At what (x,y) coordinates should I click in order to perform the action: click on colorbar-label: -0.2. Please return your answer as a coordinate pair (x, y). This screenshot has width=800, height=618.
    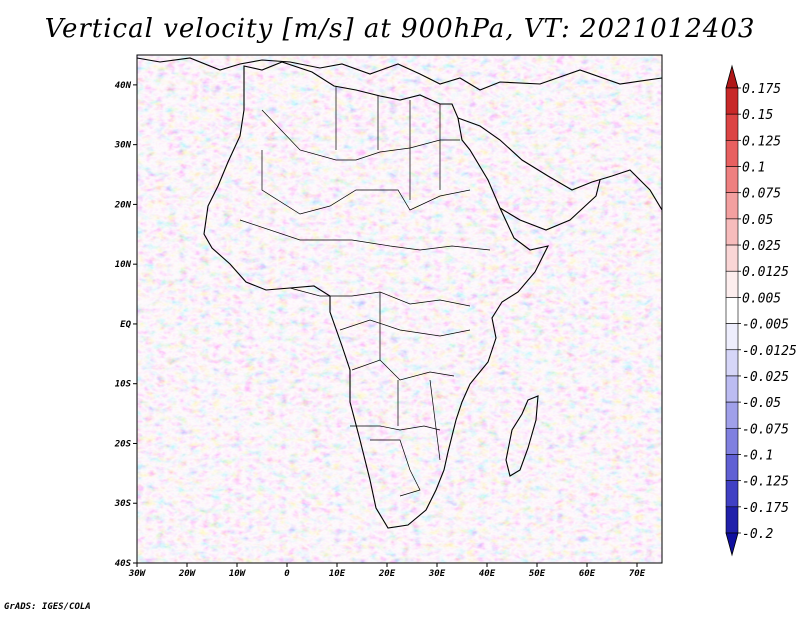
    Looking at the image, I should click on (757, 534).